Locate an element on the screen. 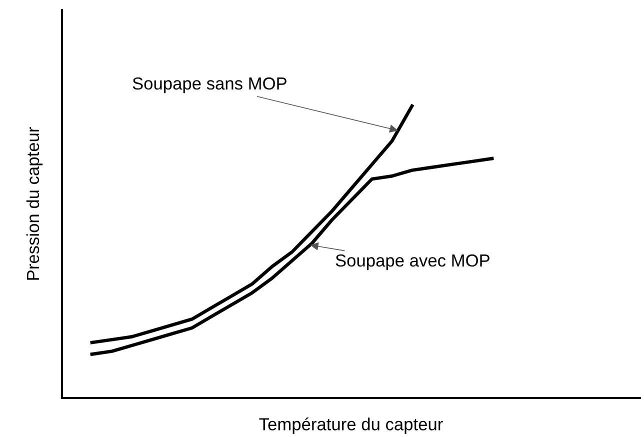 The height and width of the screenshot is (437, 644). series-label: Soupape avec MOP is located at coordinates (413, 262).